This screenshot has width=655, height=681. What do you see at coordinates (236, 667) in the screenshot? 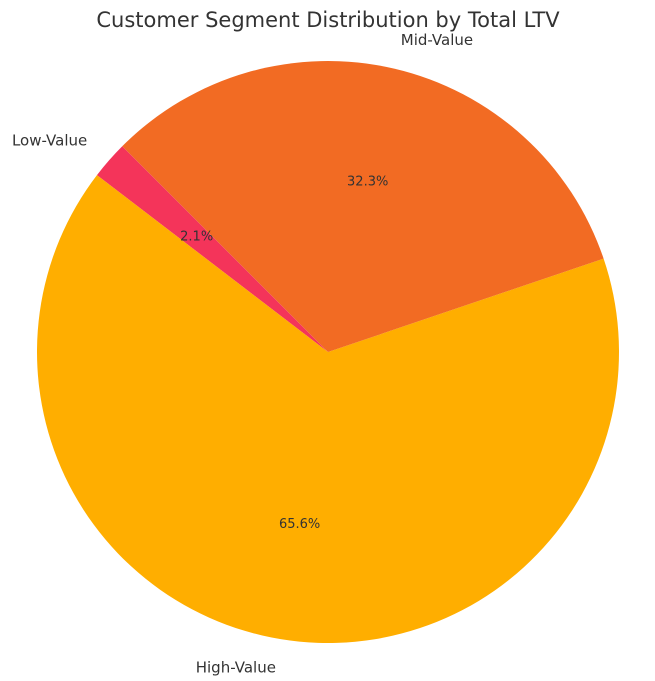
I see `slice-label-high-value: High-Value` at bounding box center [236, 667].